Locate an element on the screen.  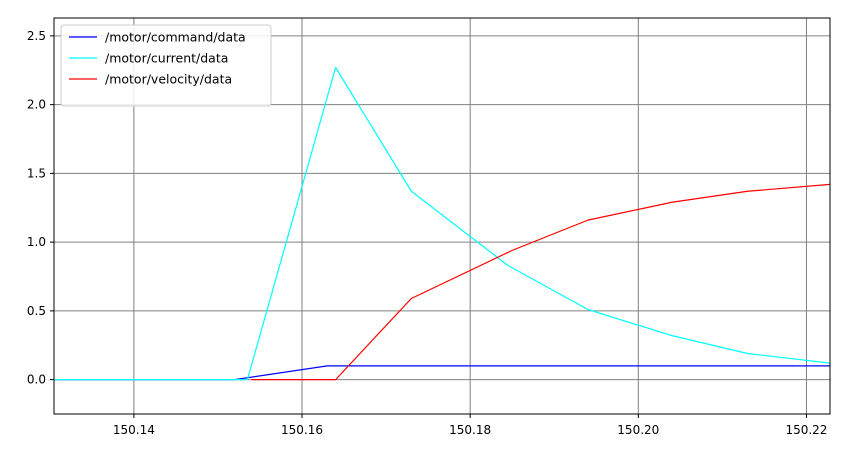
y-tick-label: 2.5 is located at coordinates (36, 36).